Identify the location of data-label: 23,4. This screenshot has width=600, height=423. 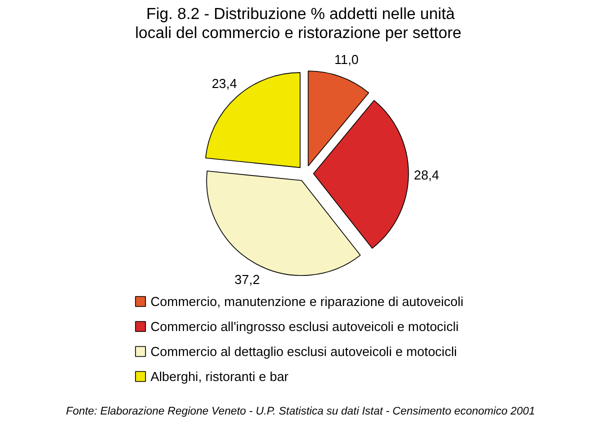
(225, 84).